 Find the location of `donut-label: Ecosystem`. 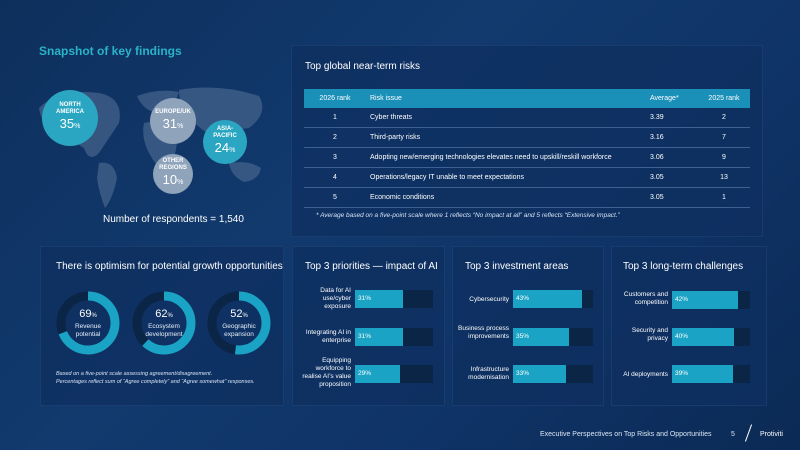

donut-label: Ecosystem is located at coordinates (164, 326).